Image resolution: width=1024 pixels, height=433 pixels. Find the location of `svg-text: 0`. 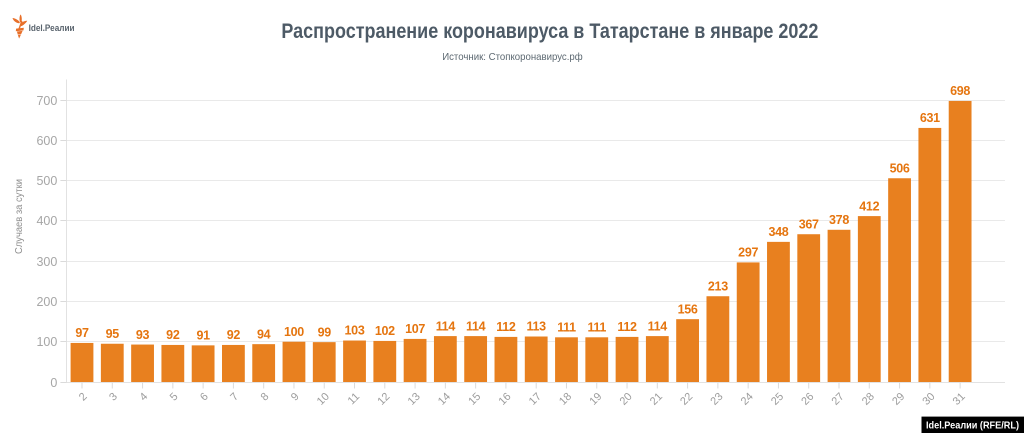

svg-text: 0 is located at coordinates (53, 383).